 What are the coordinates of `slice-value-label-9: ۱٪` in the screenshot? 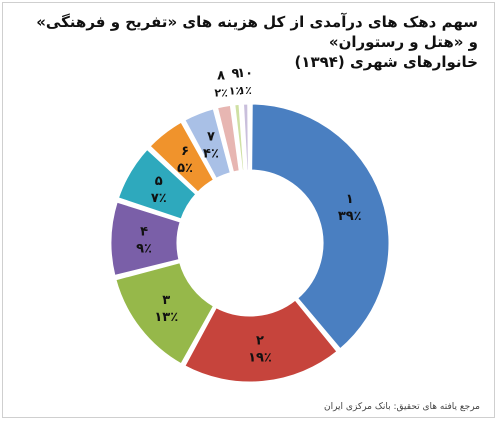 It's located at (235, 91).